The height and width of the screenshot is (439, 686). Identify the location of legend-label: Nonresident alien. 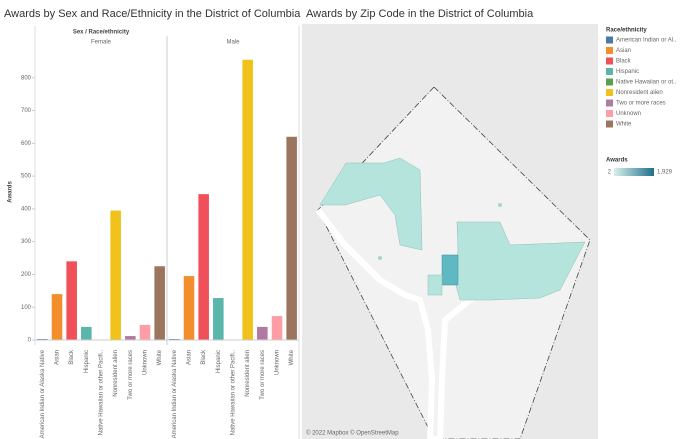
(639, 93).